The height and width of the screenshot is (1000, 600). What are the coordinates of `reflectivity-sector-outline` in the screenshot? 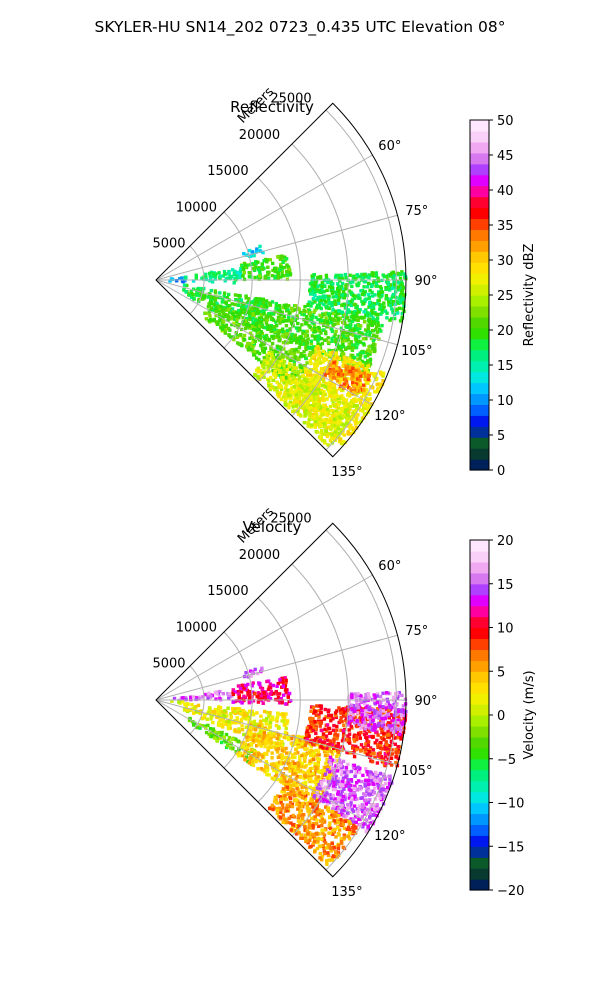 It's located at (281, 280).